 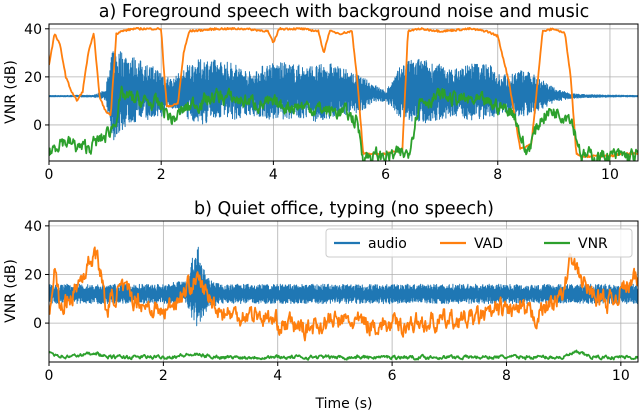 What do you see at coordinates (11, 291) in the screenshot?
I see `panel-b-ylabel: VNR (dB)` at bounding box center [11, 291].